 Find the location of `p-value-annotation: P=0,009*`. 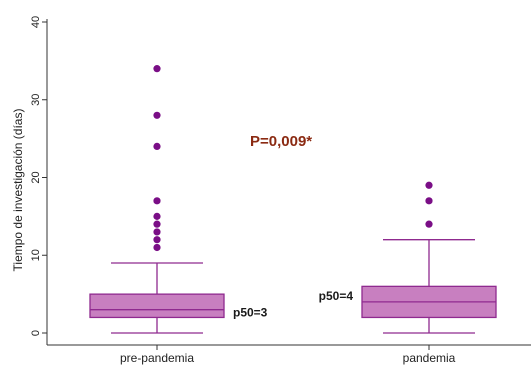

p-value-annotation: P=0,009* is located at coordinates (281, 141).